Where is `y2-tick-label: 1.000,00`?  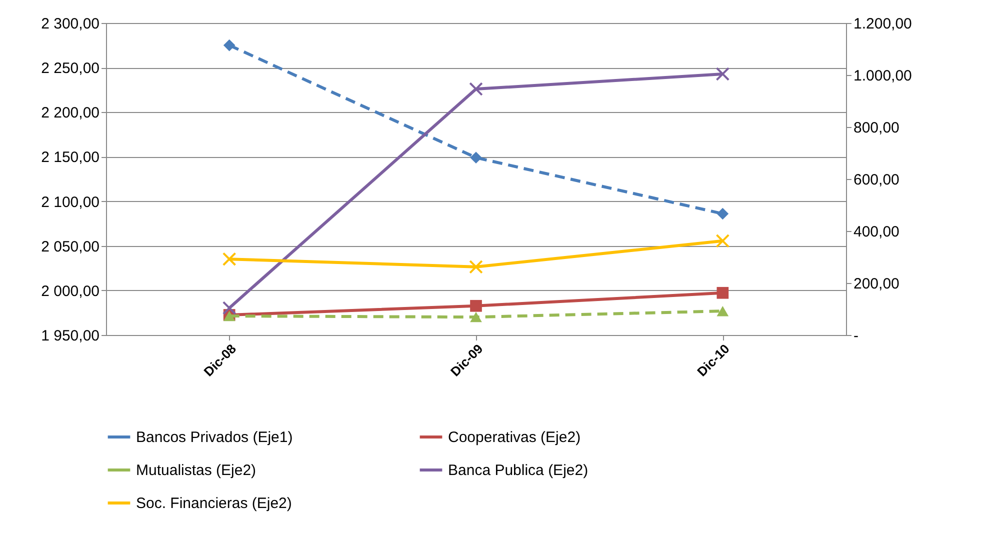 y2-tick-label: 1.000,00 is located at coordinates (883, 76).